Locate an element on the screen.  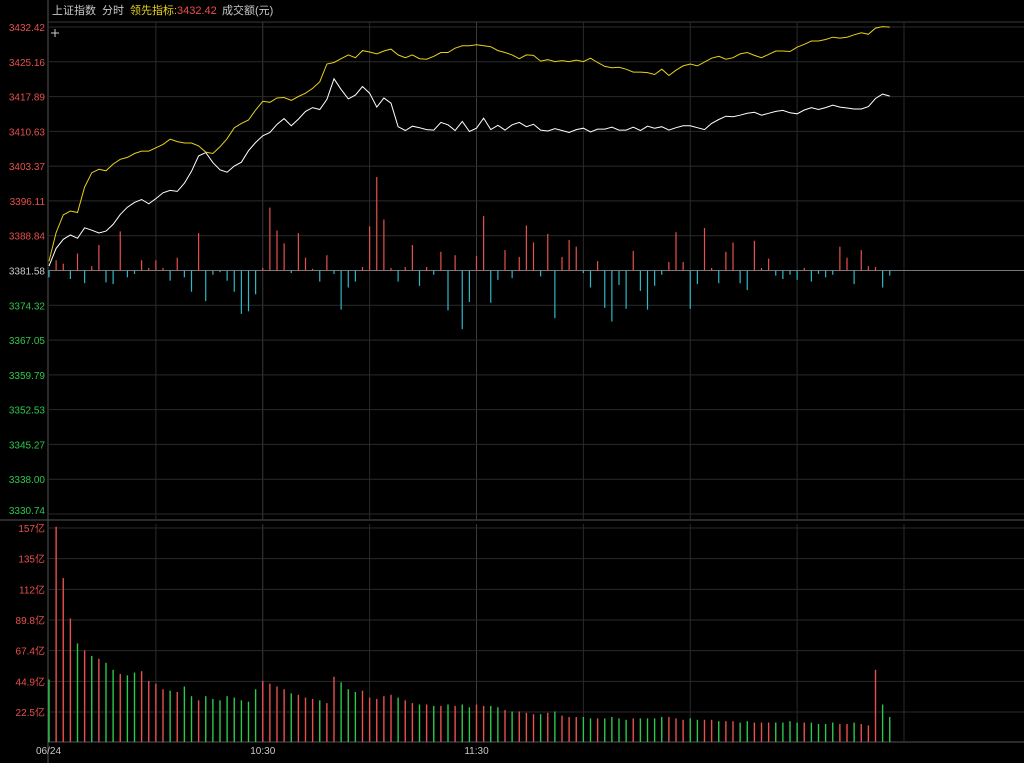
volume-tick-label: 89.8亿 is located at coordinates (30, 620).